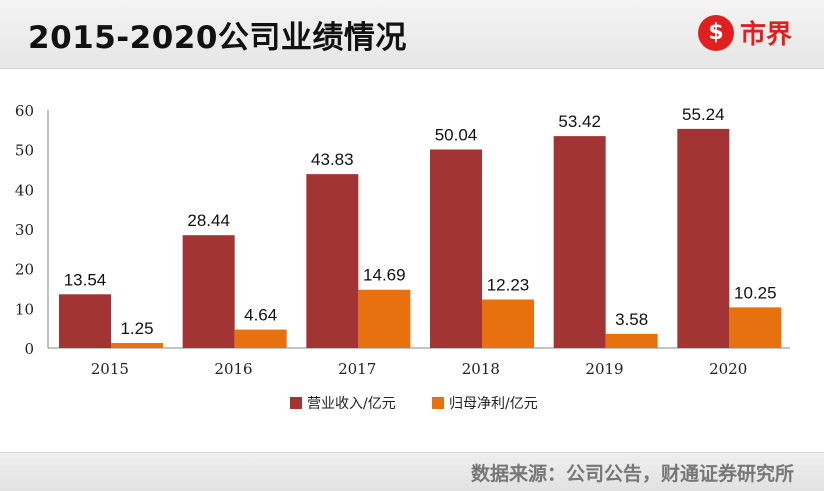 This screenshot has height=491, width=824. What do you see at coordinates (217, 38) in the screenshot?
I see `chart-title: 2015-2020公司业绩情况` at bounding box center [217, 38].